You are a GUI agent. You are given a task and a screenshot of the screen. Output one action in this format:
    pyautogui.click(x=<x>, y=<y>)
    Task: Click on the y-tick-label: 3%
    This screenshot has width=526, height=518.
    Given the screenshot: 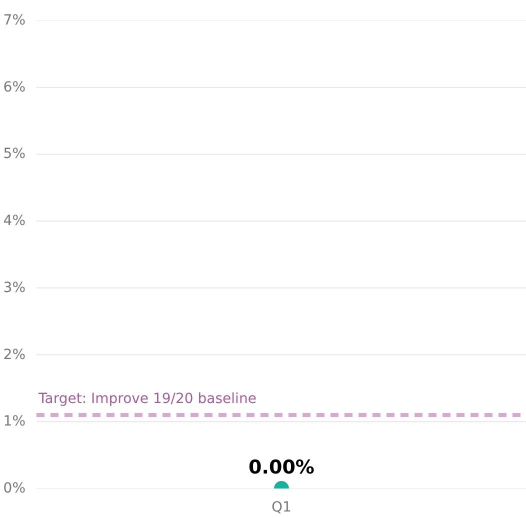 What is the action you would take?
    pyautogui.click(x=14, y=288)
    